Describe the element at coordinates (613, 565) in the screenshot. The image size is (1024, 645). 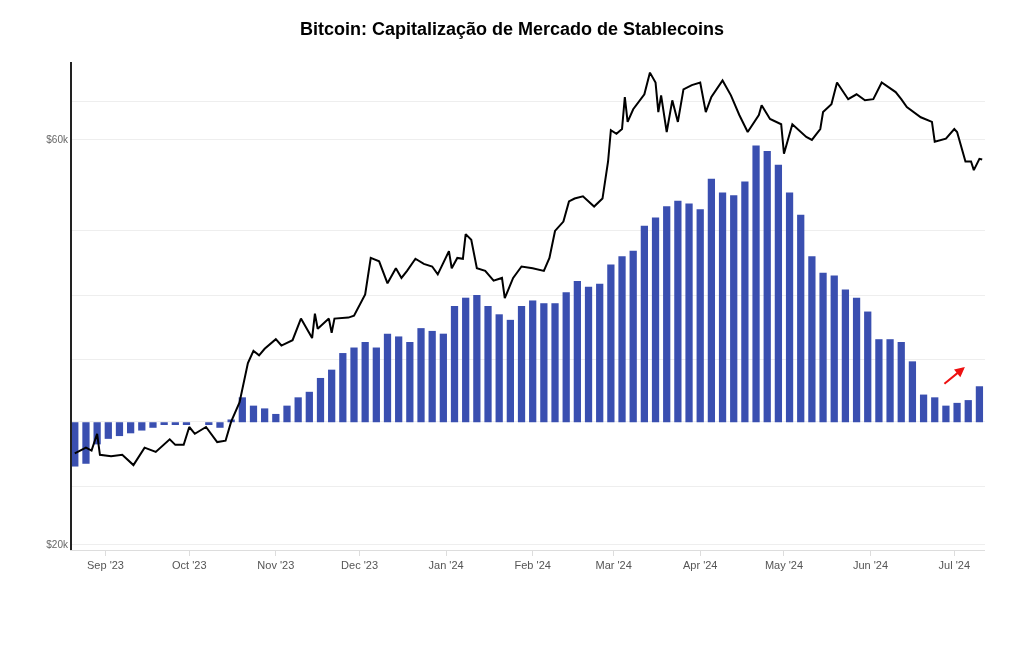
I see `x-tick-label: Mar '24` at that location.